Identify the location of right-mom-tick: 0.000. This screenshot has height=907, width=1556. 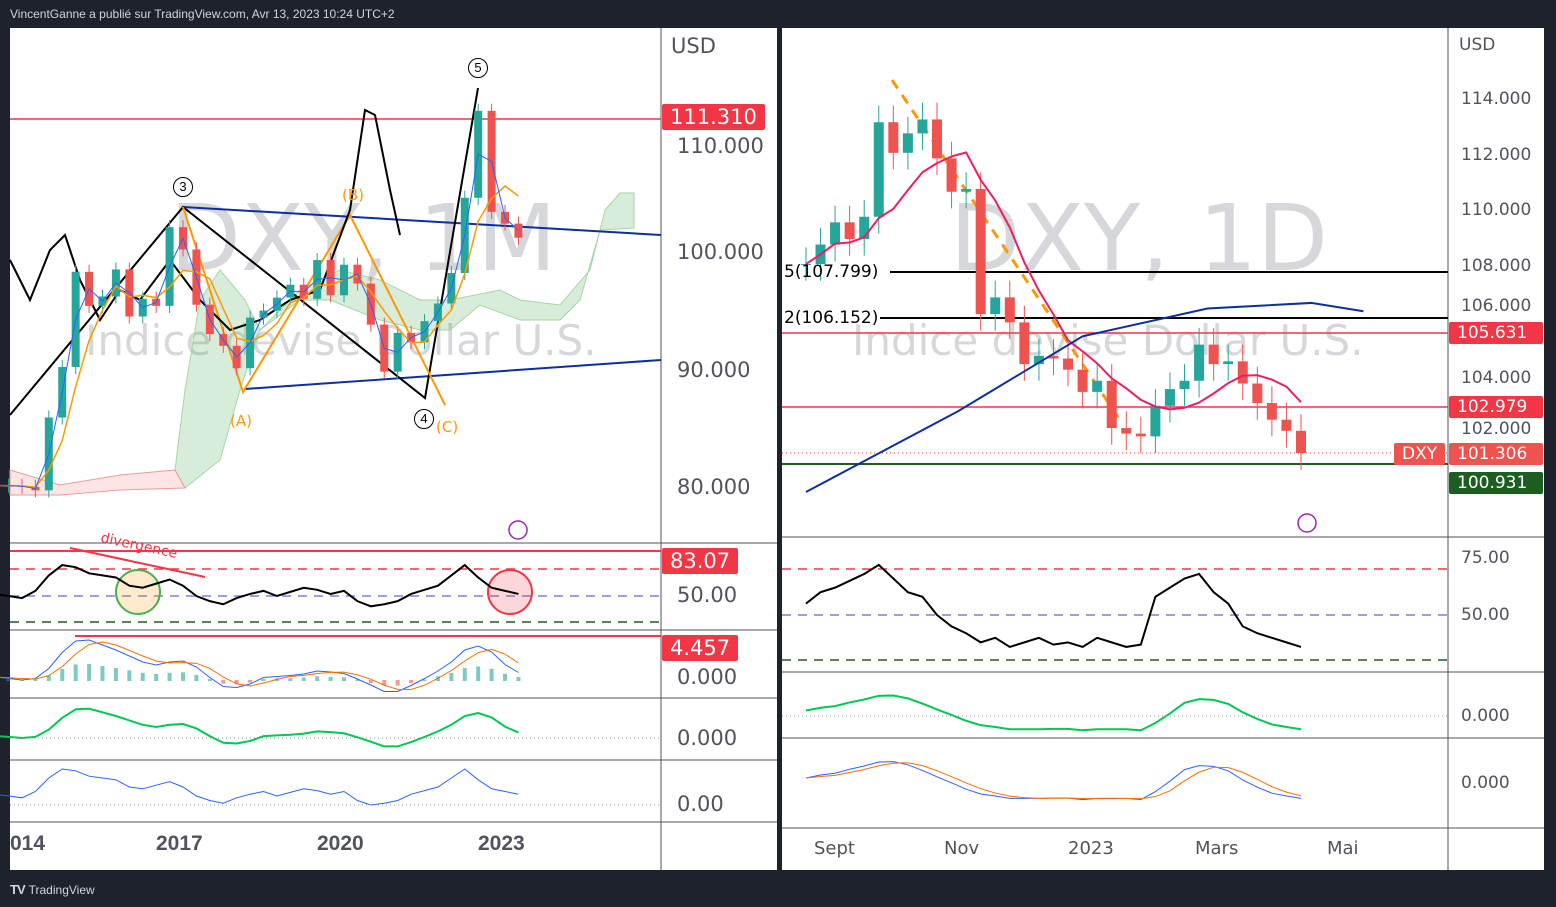
(1485, 716).